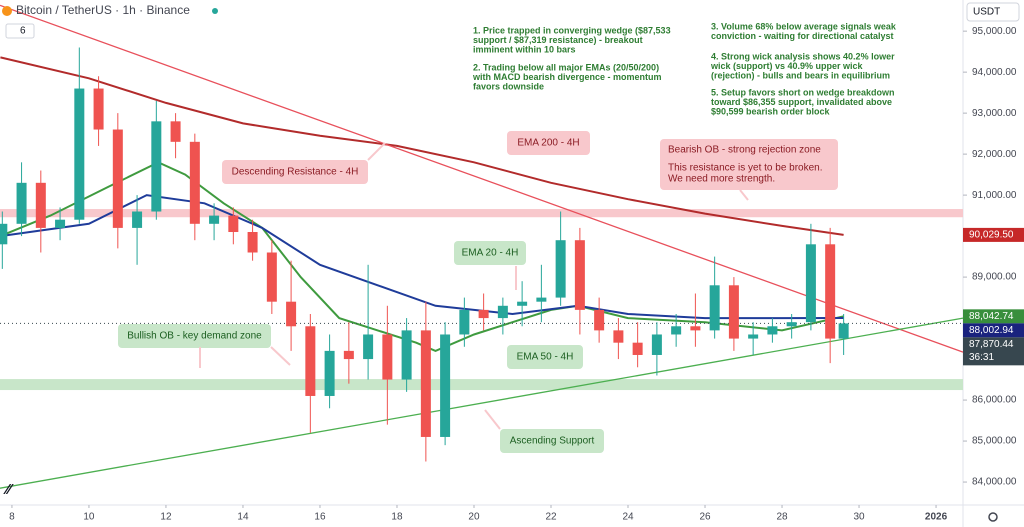  What do you see at coordinates (787, 66) in the screenshot?
I see `note-text: wick (support) vs 40.9% upper wick` at bounding box center [787, 66].